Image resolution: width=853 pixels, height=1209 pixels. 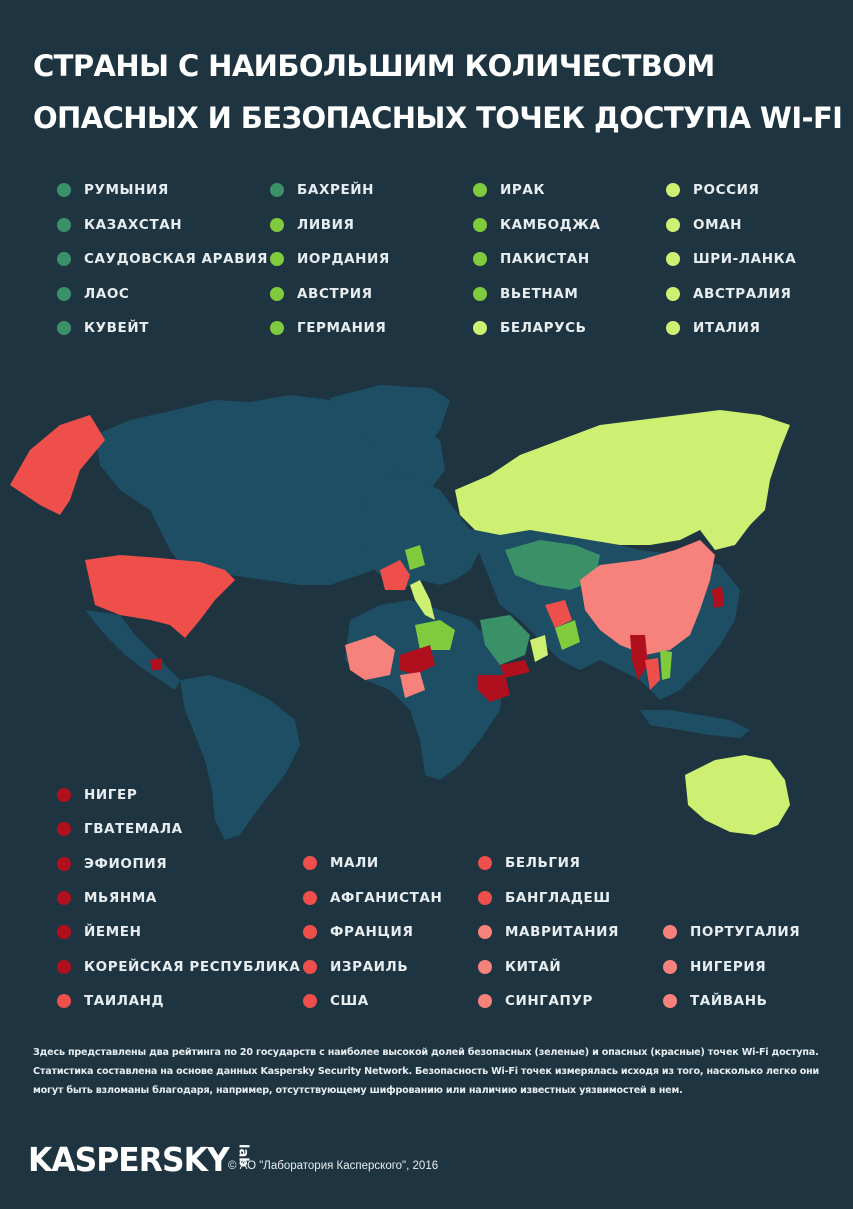 I want to click on legend-item: ИОРДАНИЯ, so click(x=330, y=259).